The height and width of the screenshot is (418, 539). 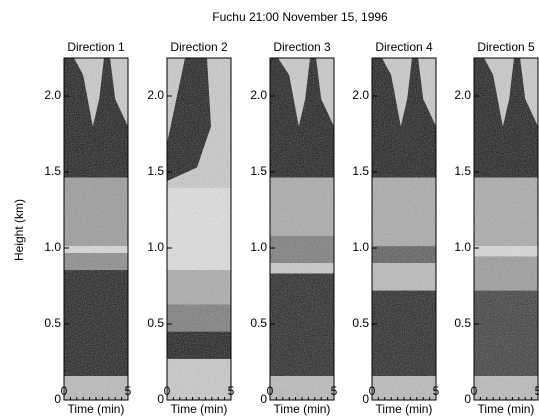 What do you see at coordinates (96, 47) in the screenshot?
I see `panel-title: Direction 1` at bounding box center [96, 47].